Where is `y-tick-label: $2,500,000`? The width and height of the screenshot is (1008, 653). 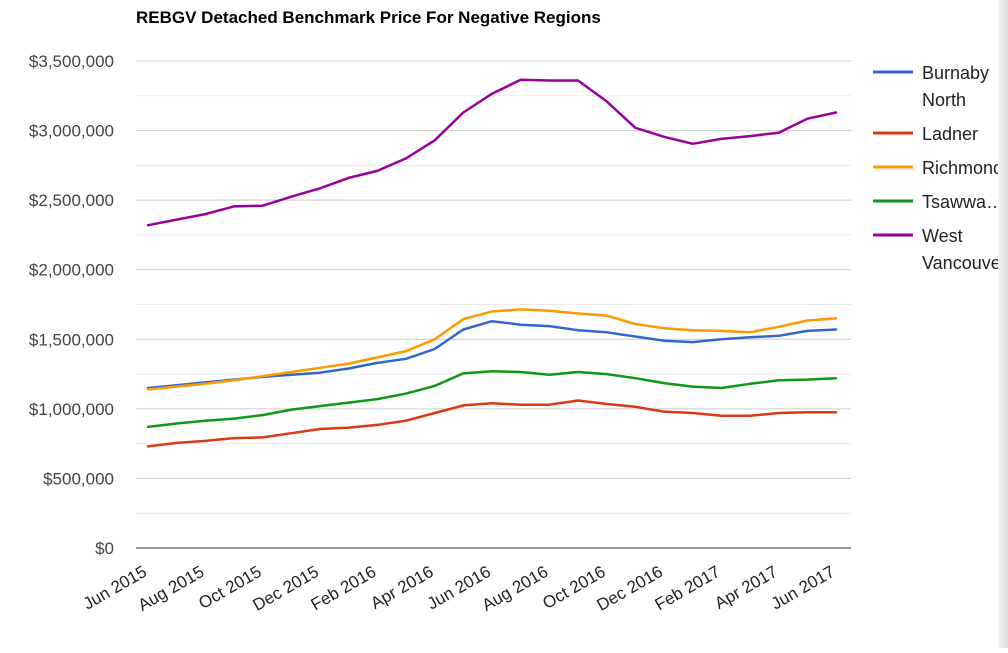
y-tick-label: $2,500,000 is located at coordinates (71, 200).